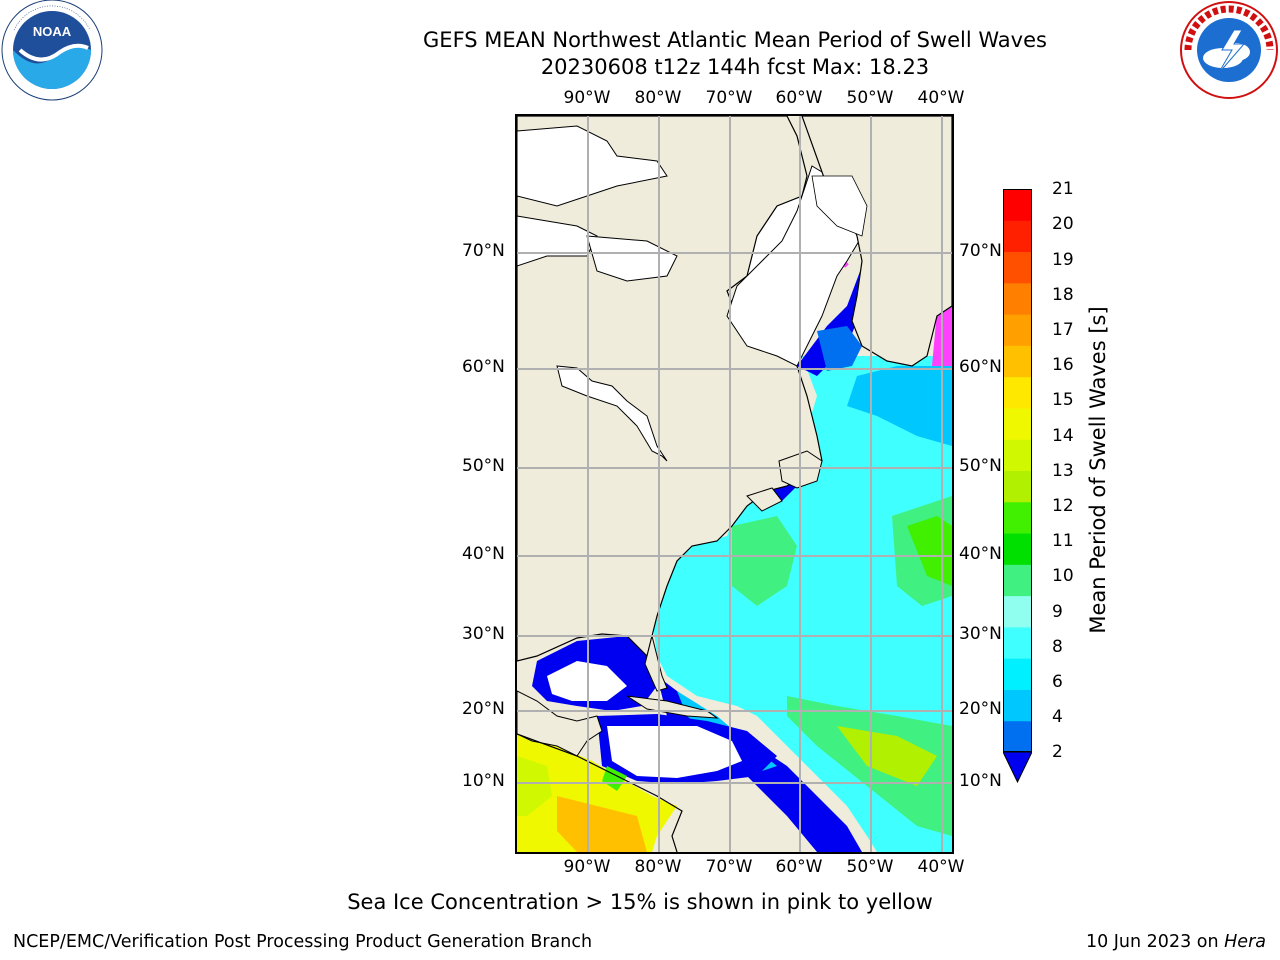 This screenshot has width=1280, height=960. Describe the element at coordinates (658, 98) in the screenshot. I see `lon-label-top-80w: 80°W` at that location.